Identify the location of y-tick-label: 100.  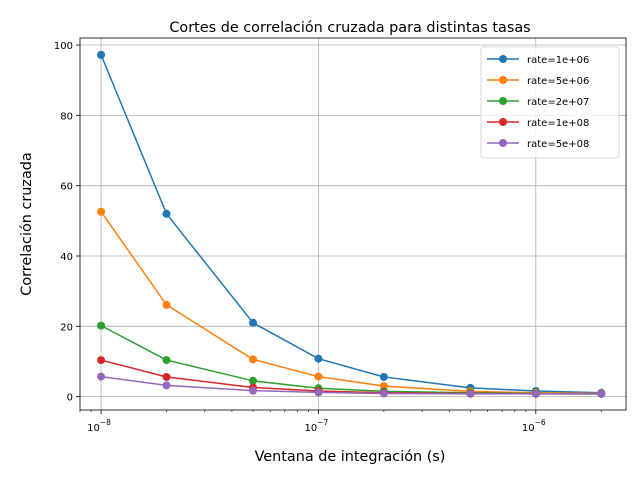
(63, 46).